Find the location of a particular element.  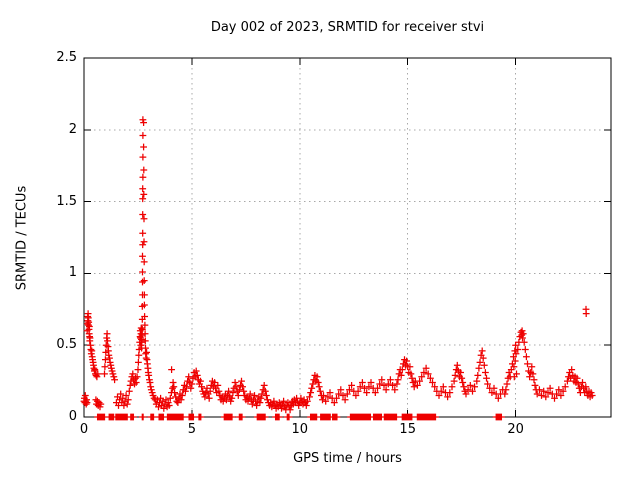

y-tick-label: 2.5 is located at coordinates (66, 57).